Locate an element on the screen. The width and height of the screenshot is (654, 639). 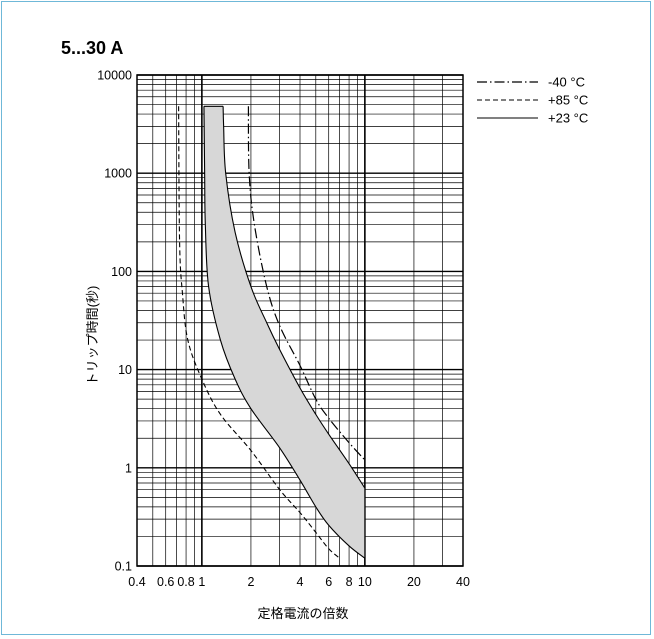
legend-label: +85 °C is located at coordinates (568, 100).